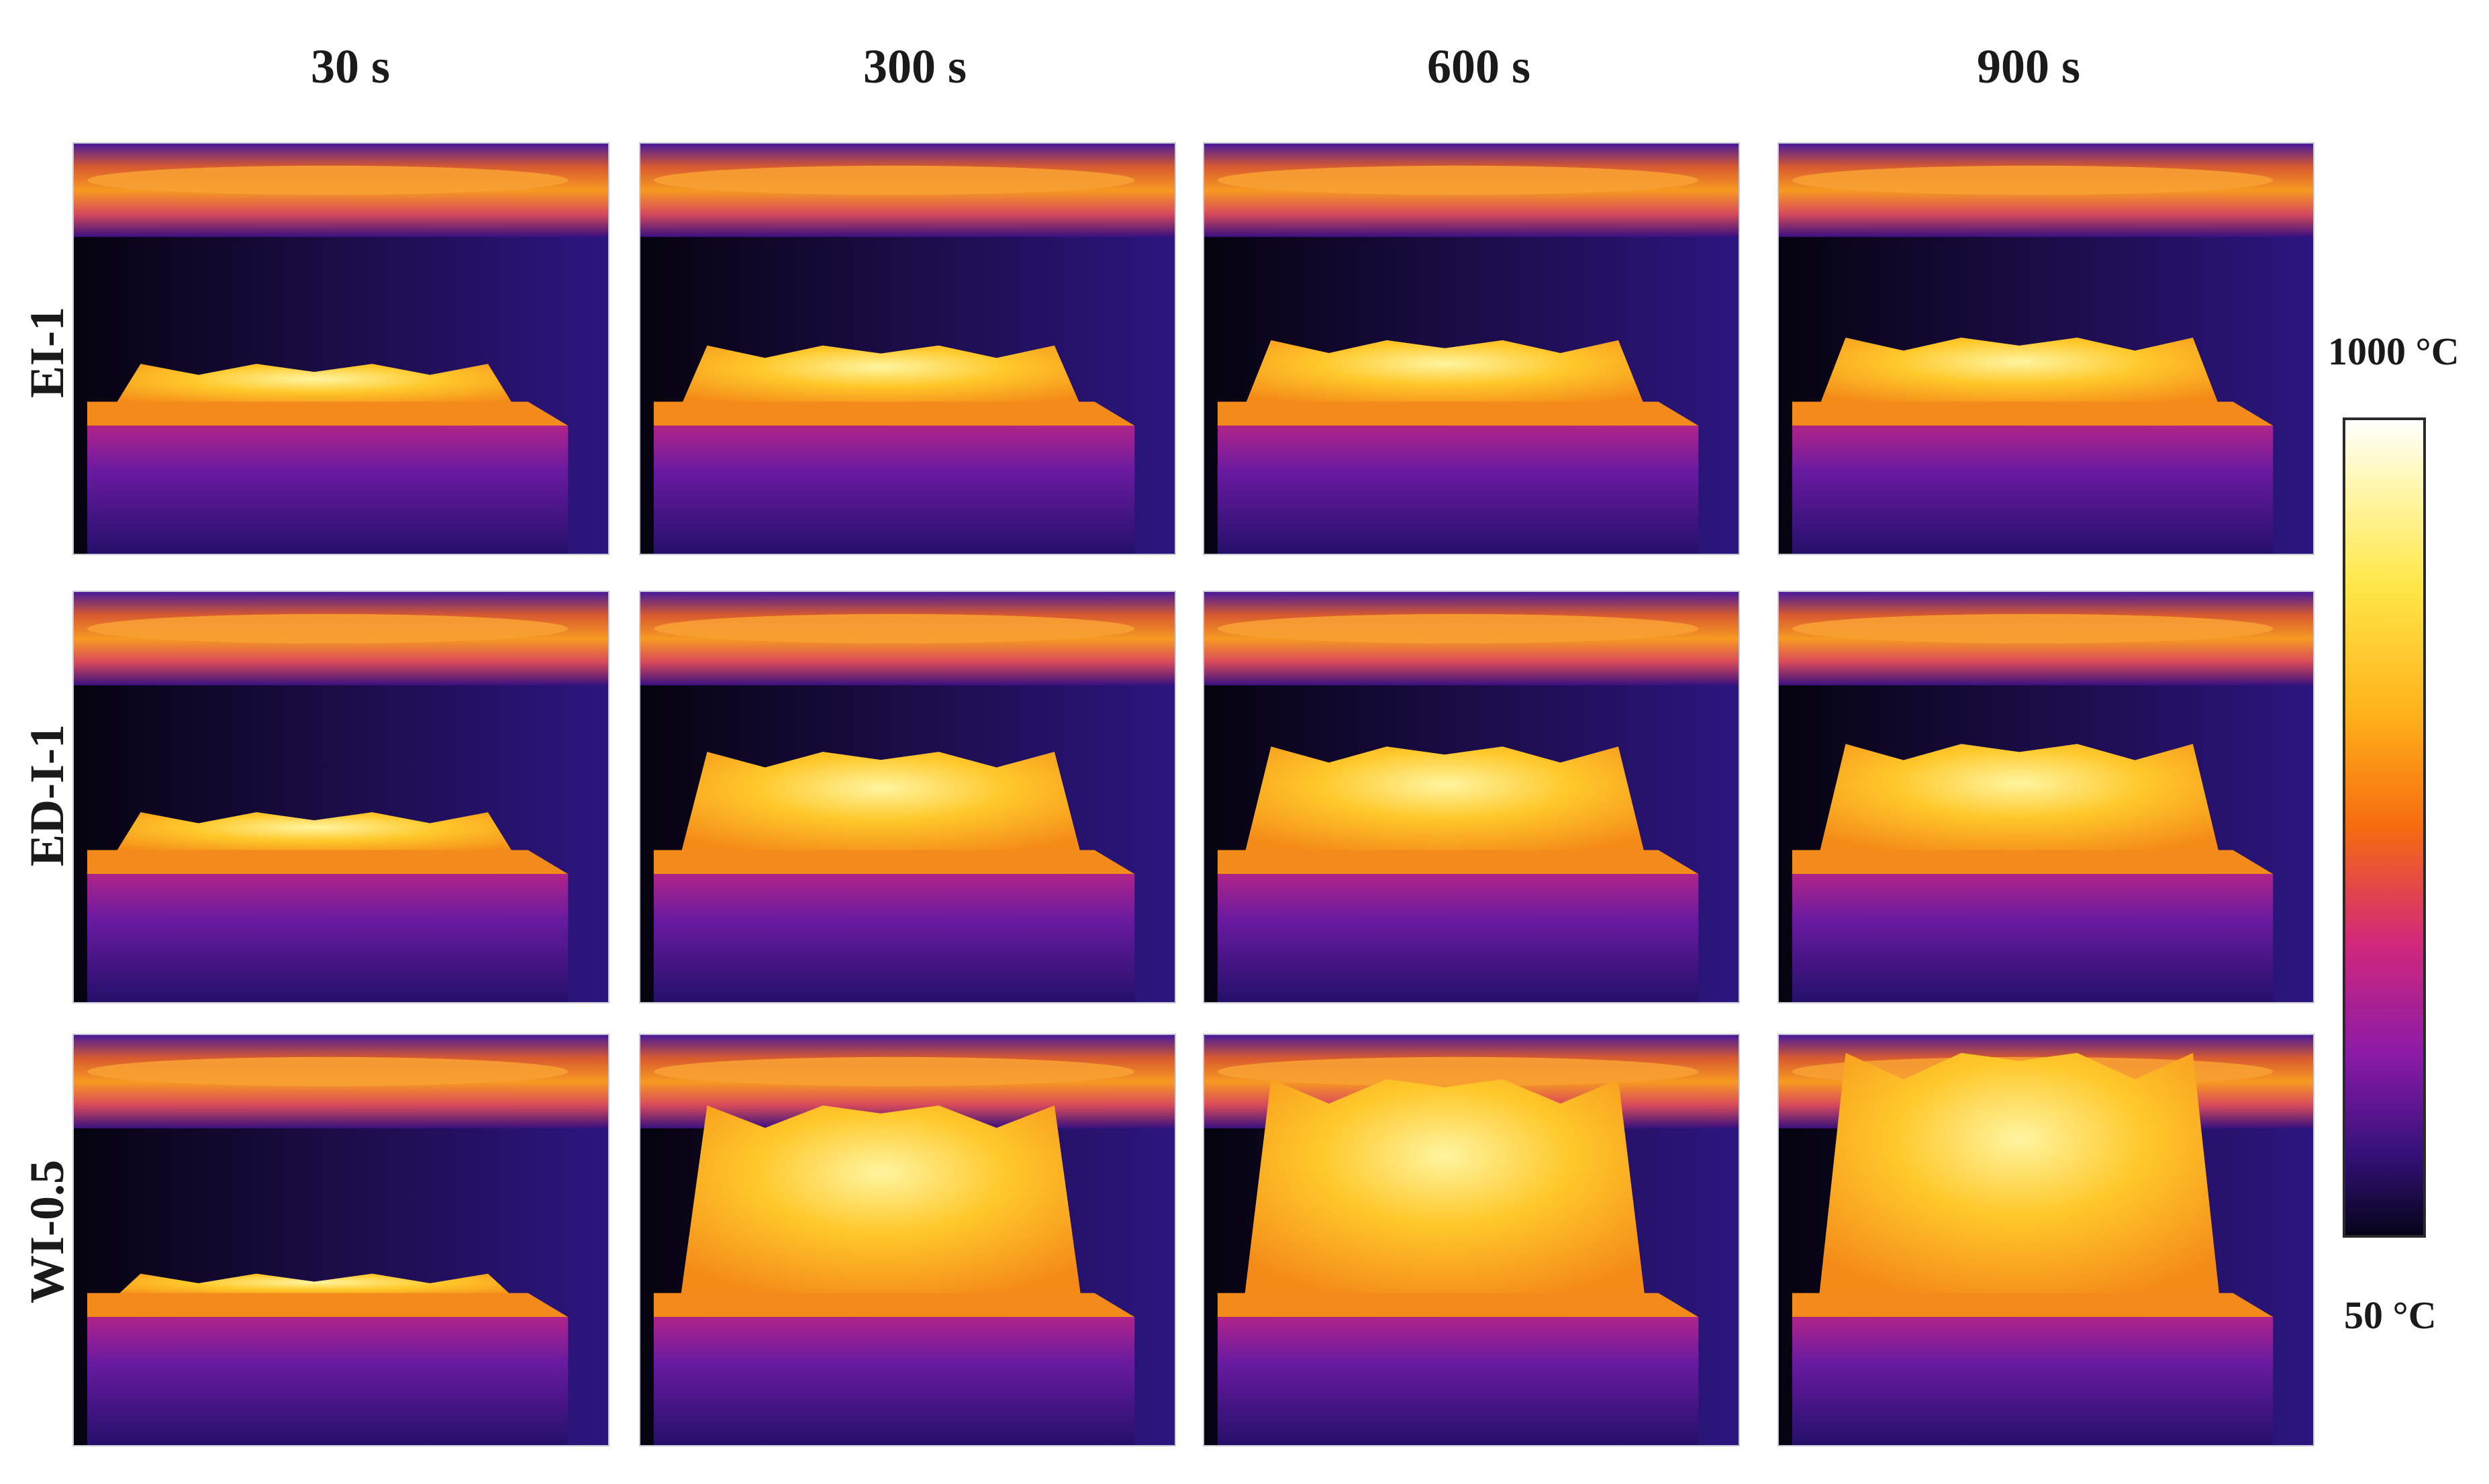  Describe the element at coordinates (2045, 349) in the screenshot. I see `thermal-image-ei-1-900s` at that location.